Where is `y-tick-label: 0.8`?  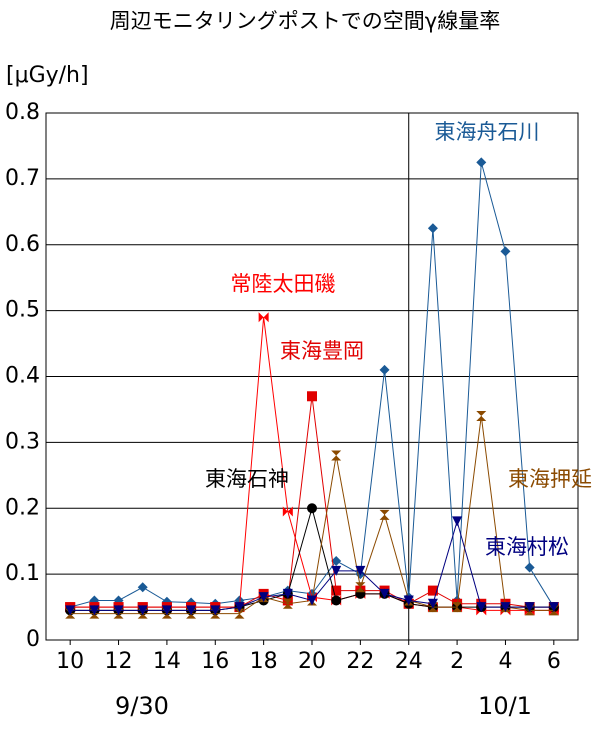
y-tick-label: 0.8 is located at coordinates (22, 112).